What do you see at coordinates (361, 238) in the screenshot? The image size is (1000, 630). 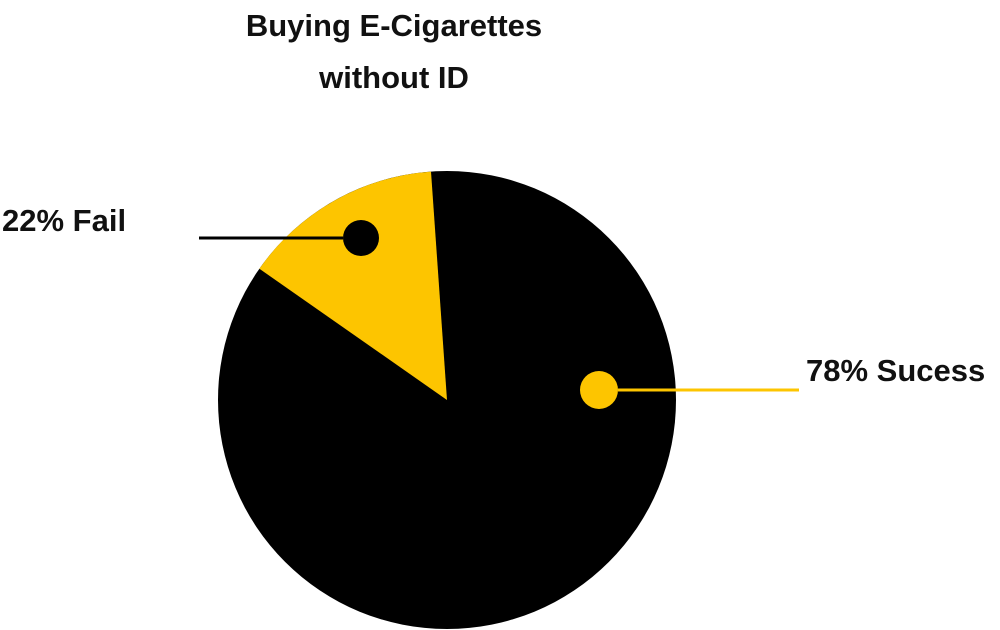 I see `callout-dot-fail` at bounding box center [361, 238].